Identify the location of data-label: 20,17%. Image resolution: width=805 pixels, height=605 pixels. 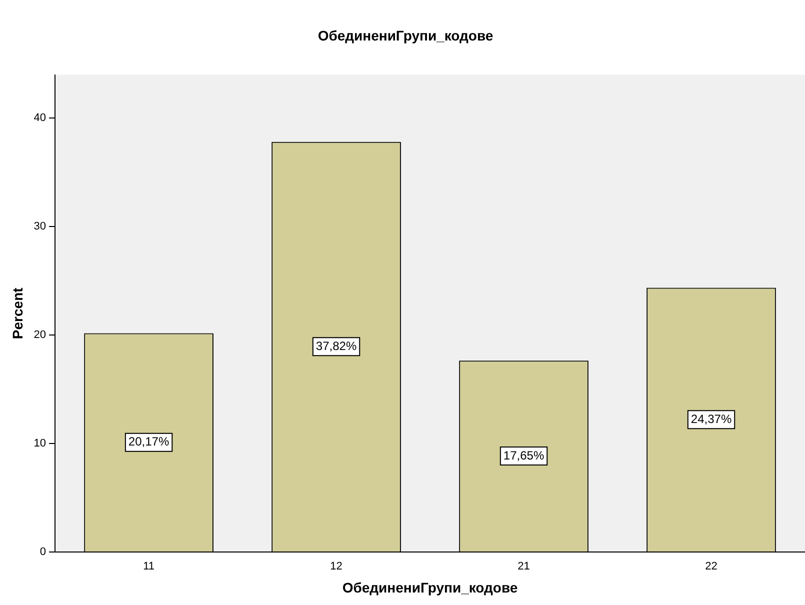
(149, 441).